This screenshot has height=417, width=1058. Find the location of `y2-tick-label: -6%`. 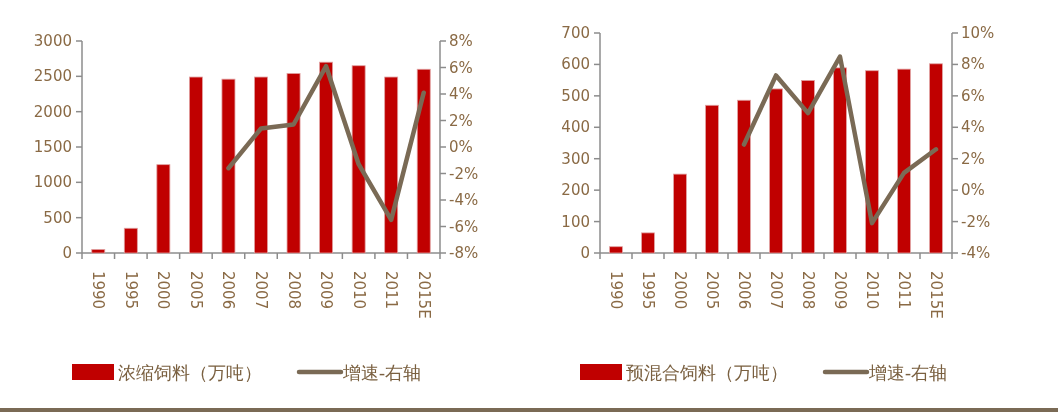

y2-tick-label: -6% is located at coordinates (464, 226).